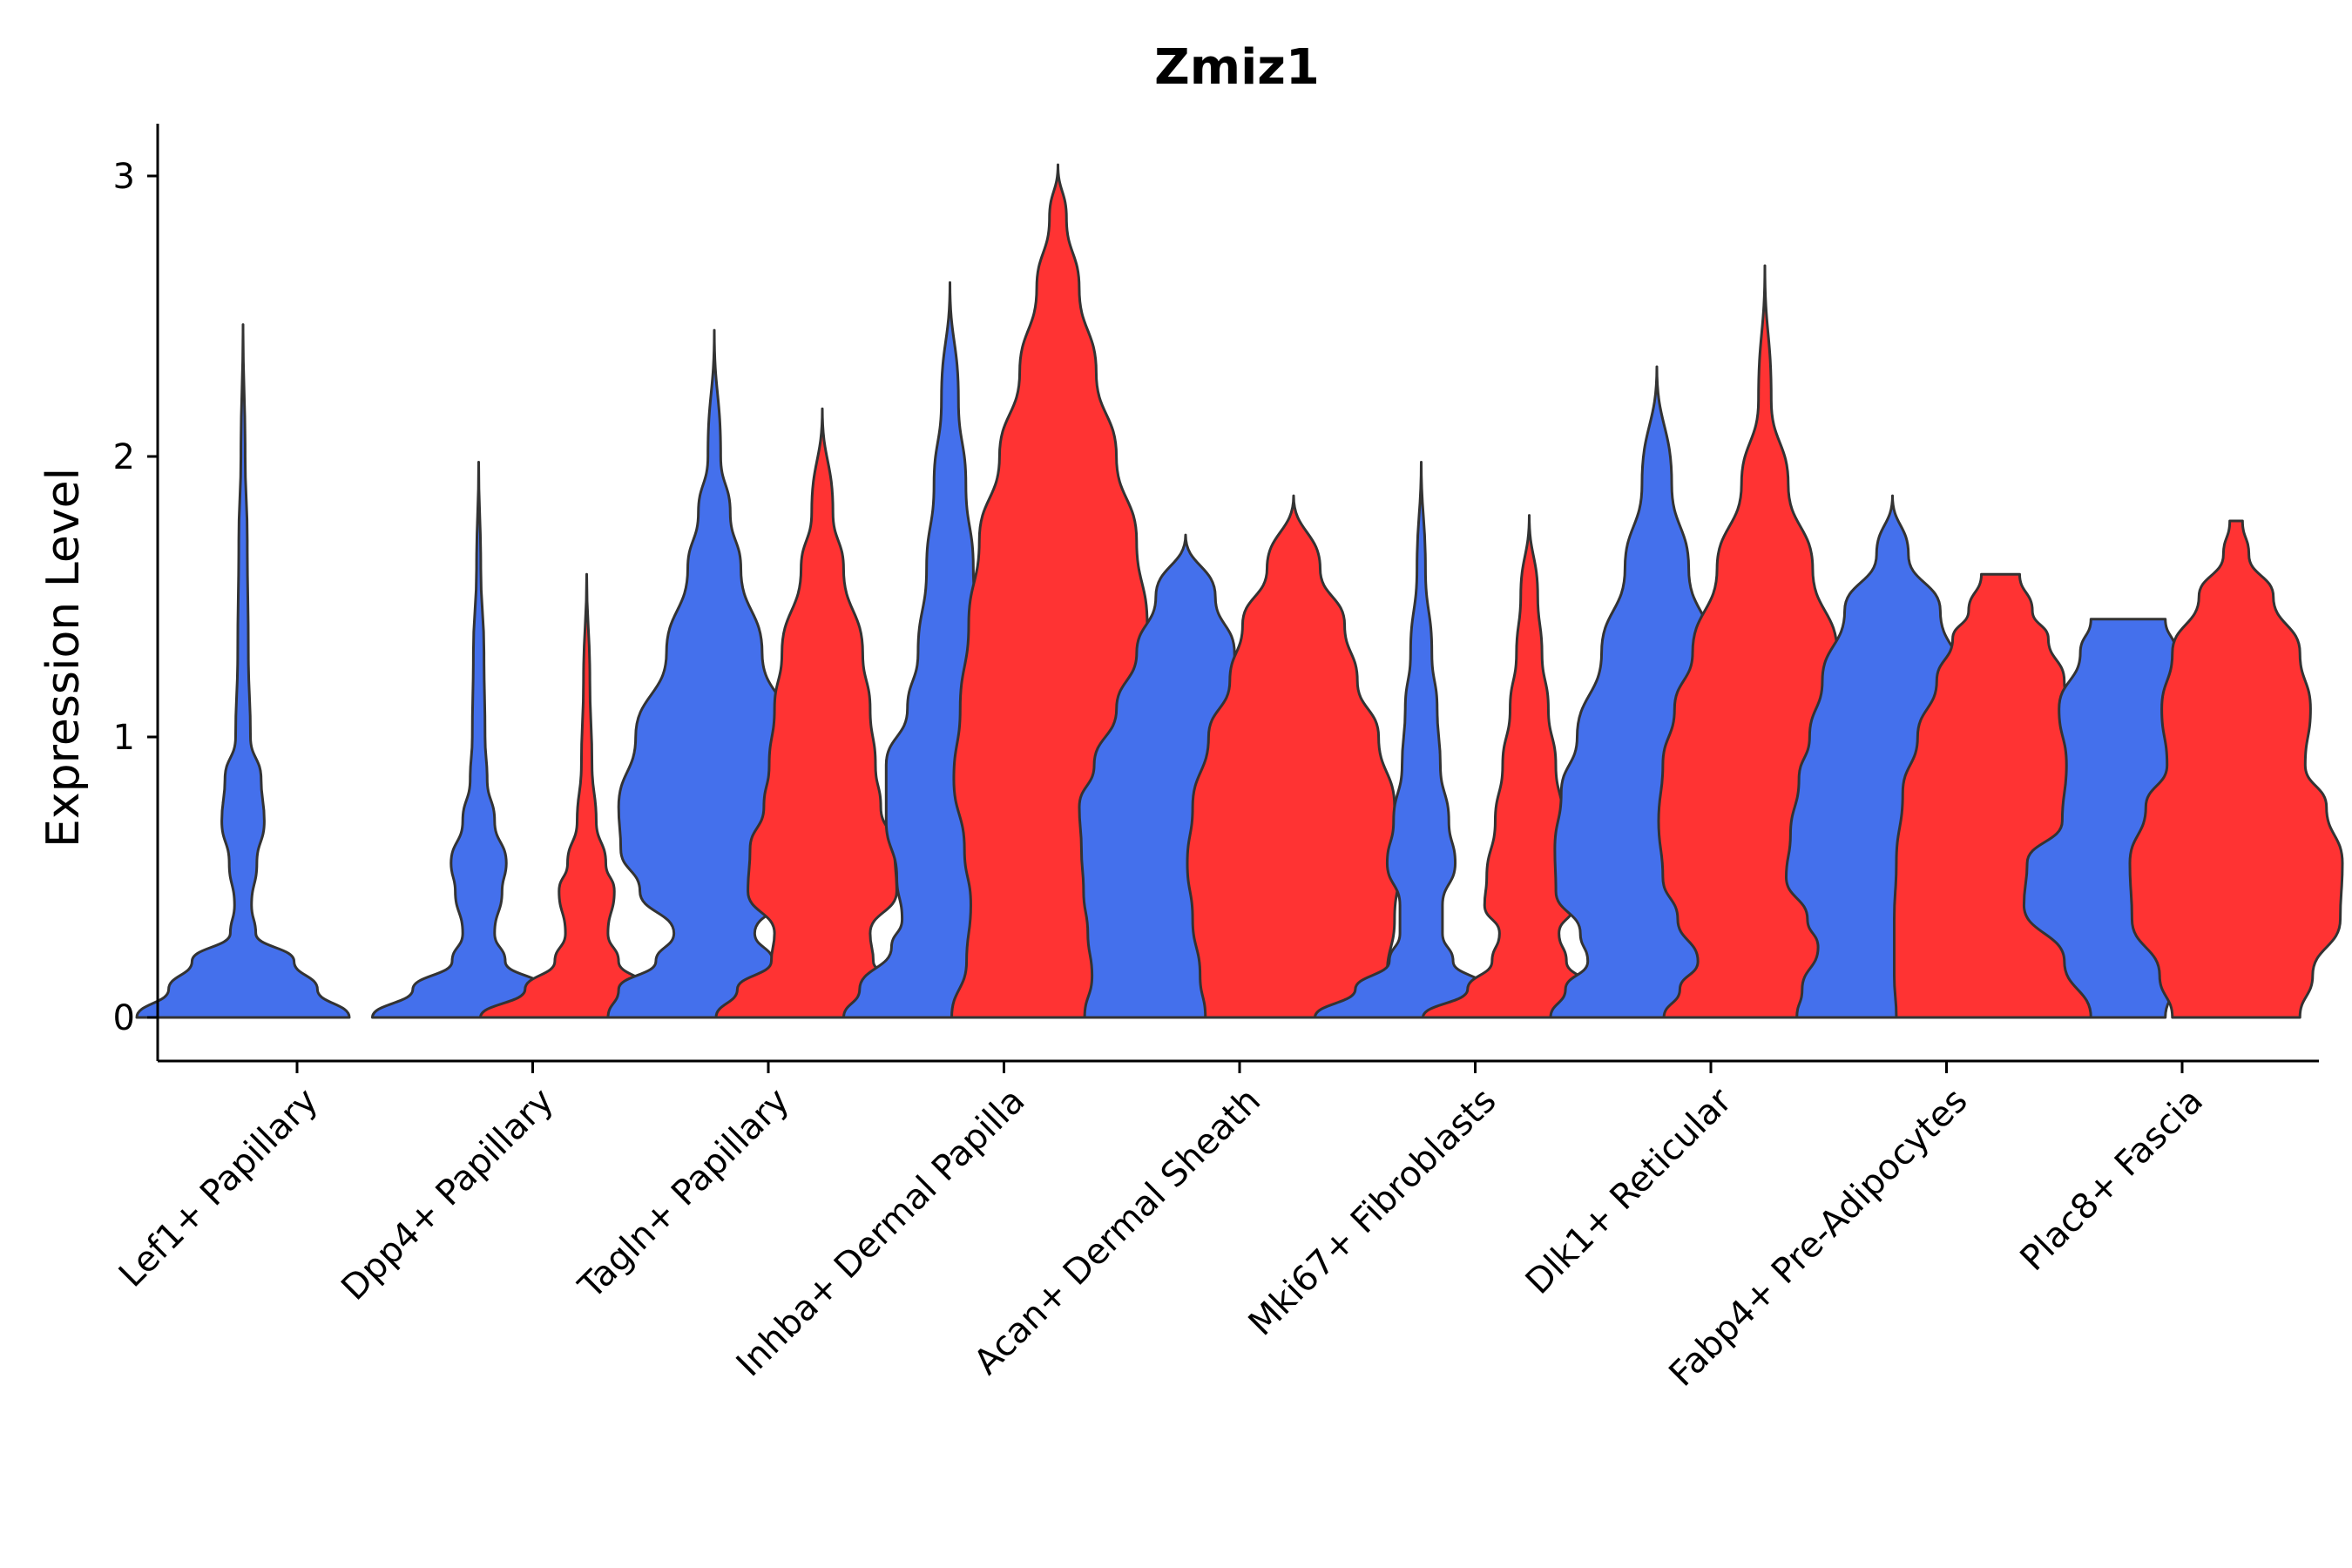  What do you see at coordinates (684, 1194) in the screenshot?
I see `x-tick-label: Tagln+ Papillary` at bounding box center [684, 1194].